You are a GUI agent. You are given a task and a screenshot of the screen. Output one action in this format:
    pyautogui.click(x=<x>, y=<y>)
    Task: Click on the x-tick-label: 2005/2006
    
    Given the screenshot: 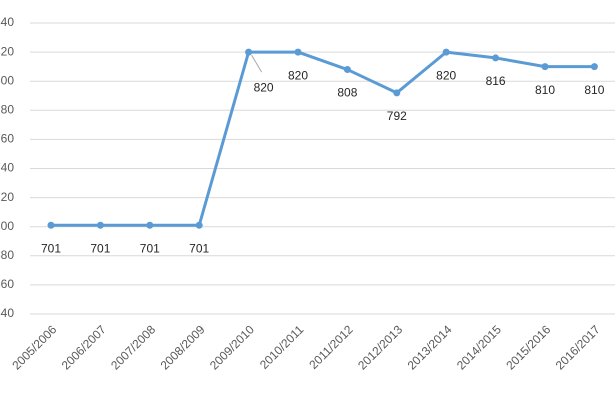 What is the action you would take?
    pyautogui.click(x=34, y=347)
    